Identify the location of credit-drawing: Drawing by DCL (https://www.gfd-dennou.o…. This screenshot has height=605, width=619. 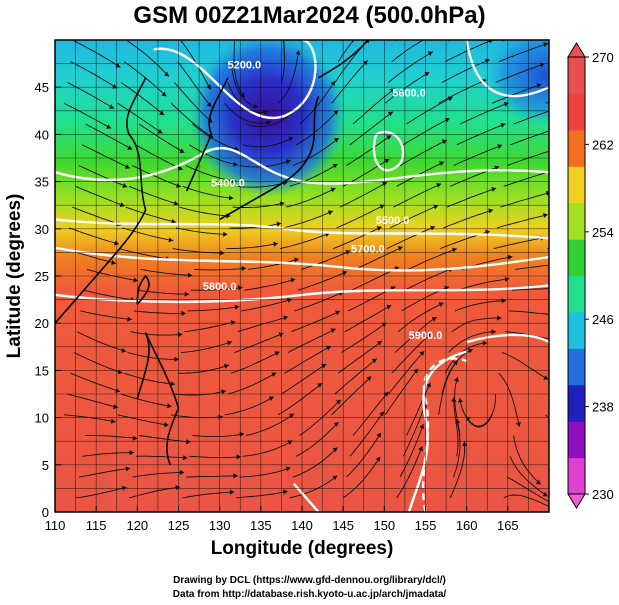
(309, 580).